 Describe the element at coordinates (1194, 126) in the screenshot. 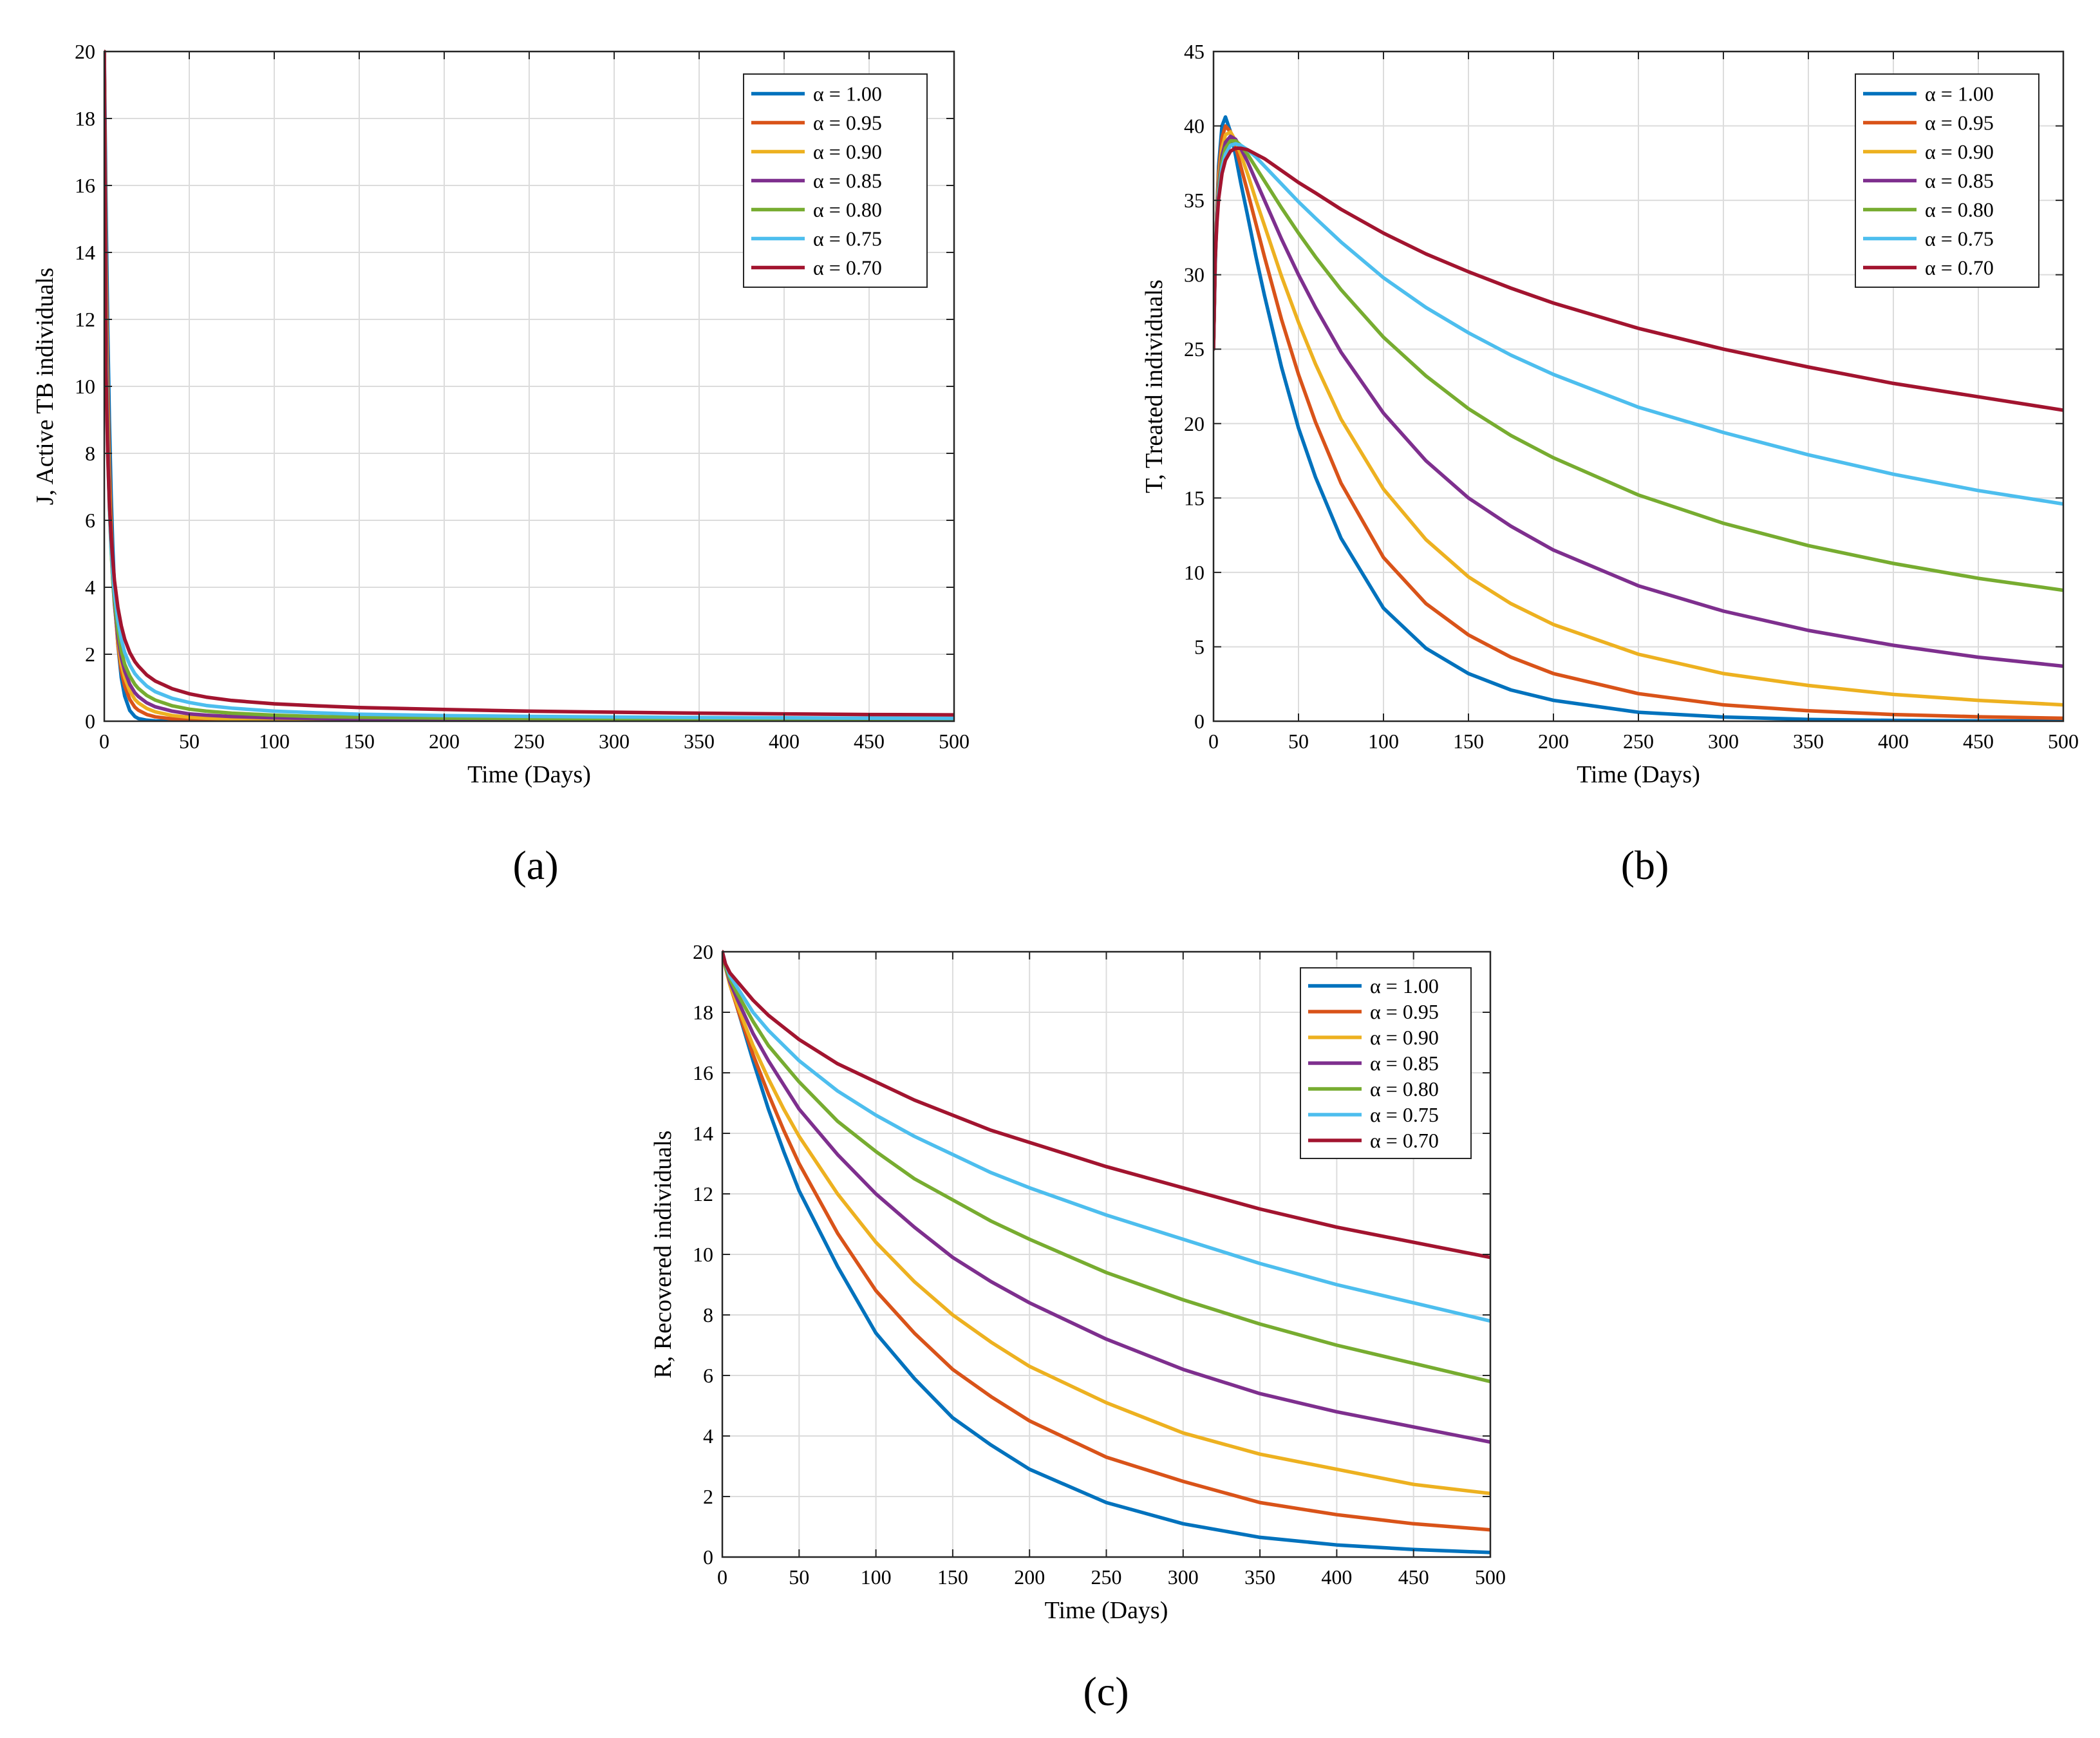

I see `y-tick-label: 40` at that location.